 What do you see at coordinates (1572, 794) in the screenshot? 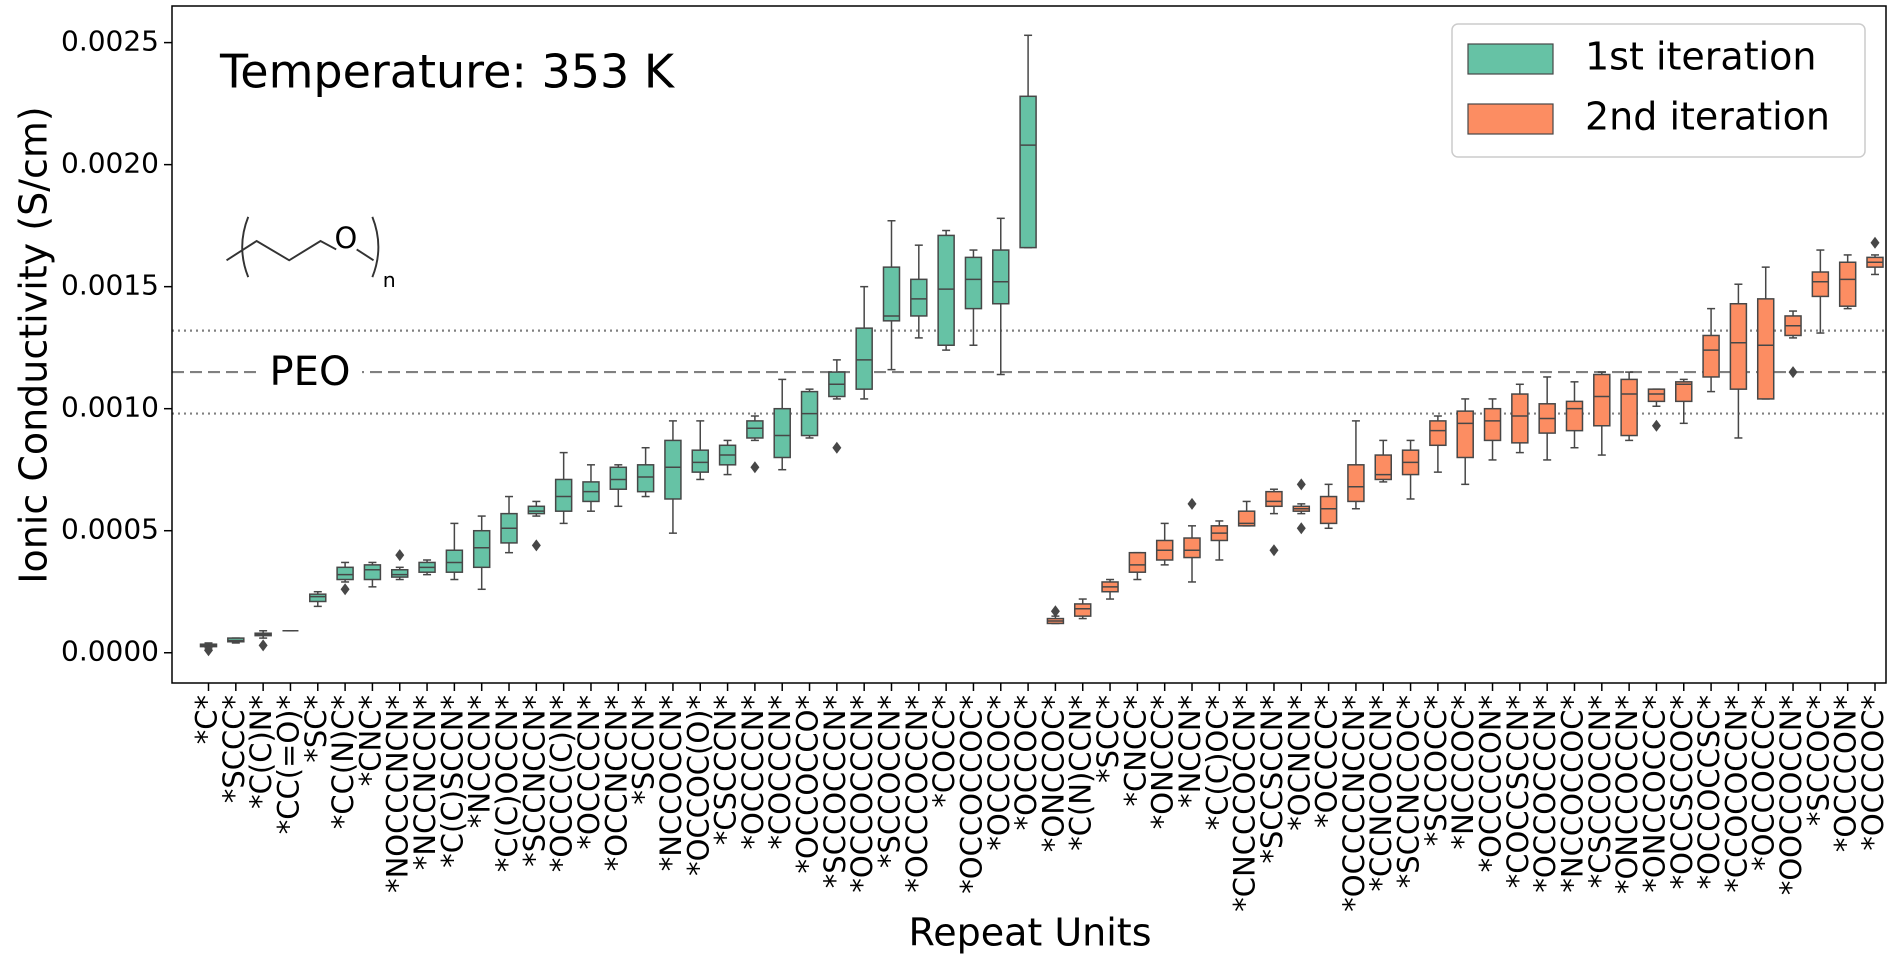
I see `x-tick-label: *NCCOCCOC*` at bounding box center [1572, 794].